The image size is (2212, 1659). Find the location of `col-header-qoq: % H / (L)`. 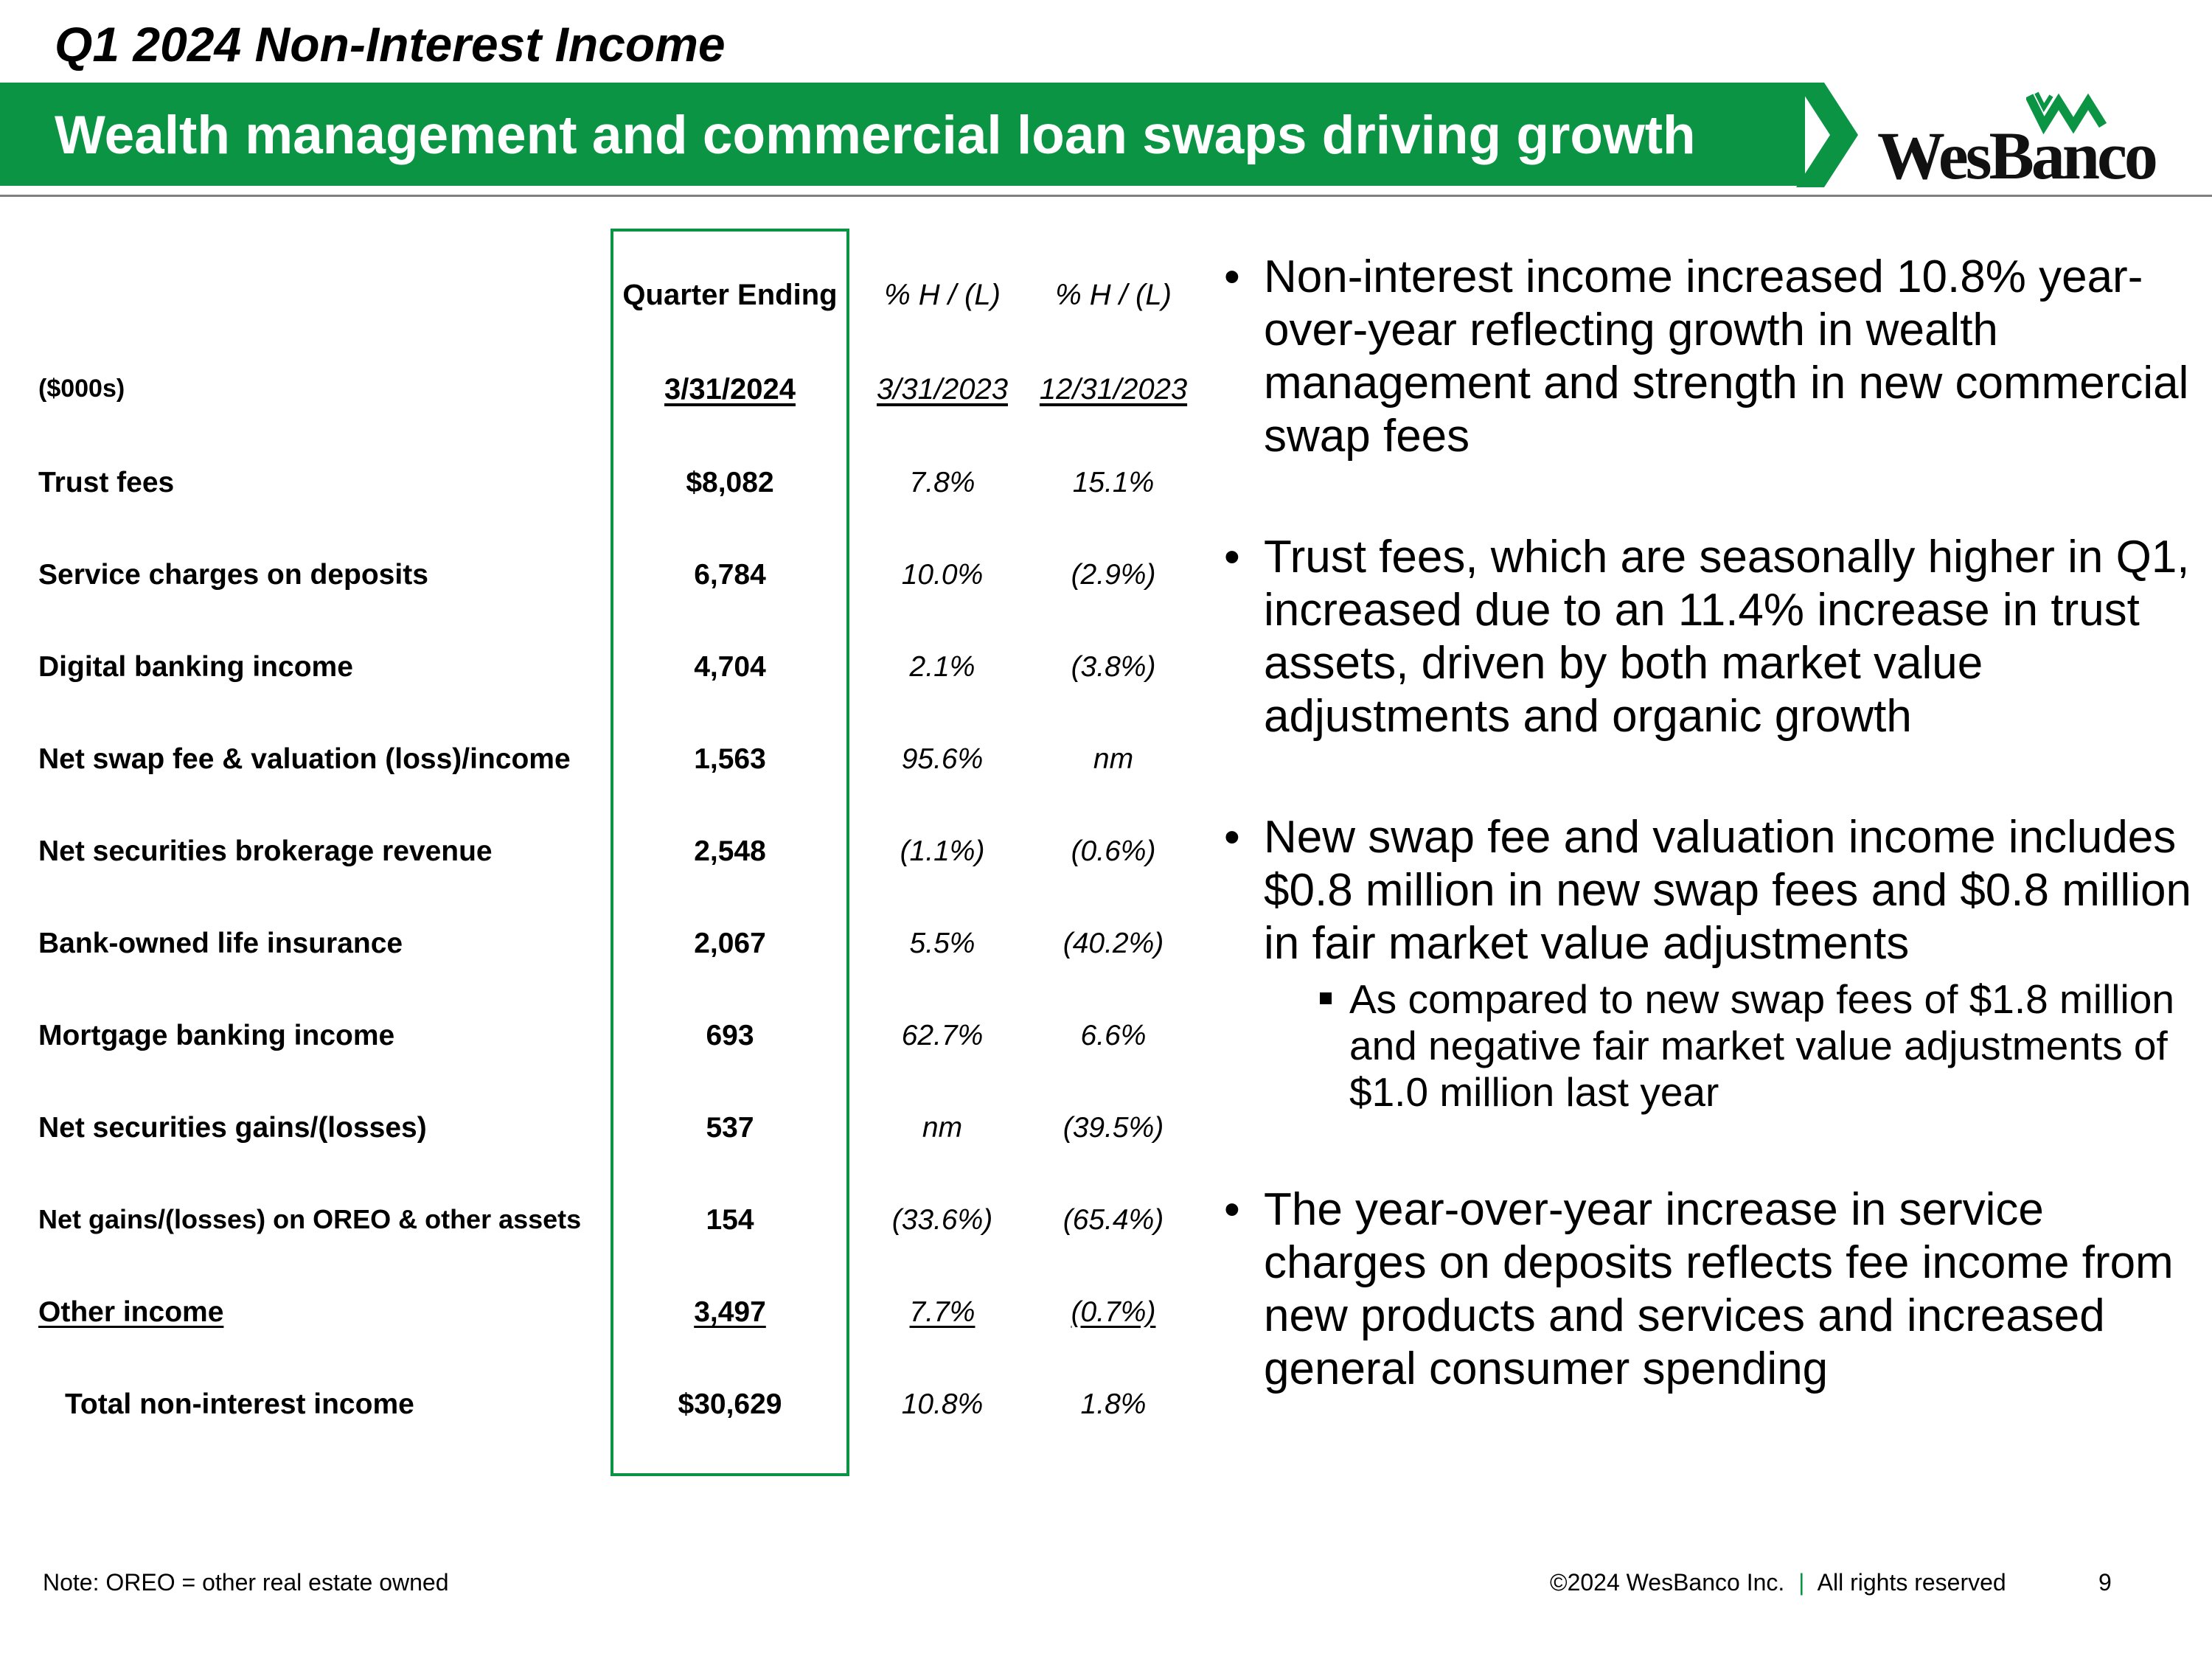

col-header-qoq: % H / (L) is located at coordinates (1113, 295).